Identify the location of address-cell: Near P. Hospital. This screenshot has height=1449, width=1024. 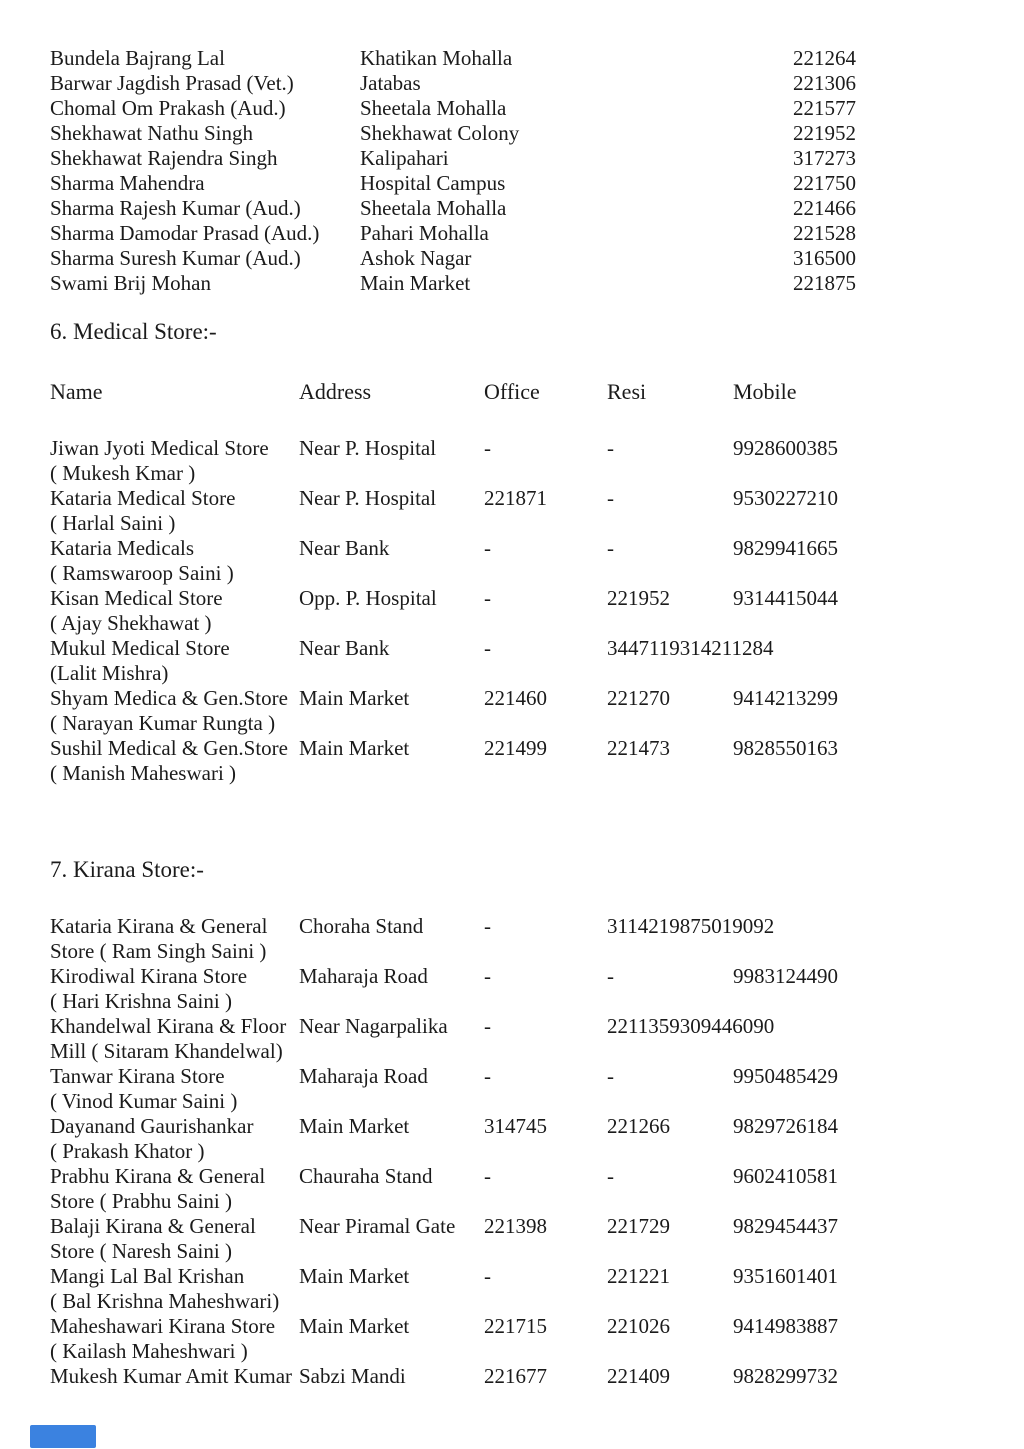
(368, 498).